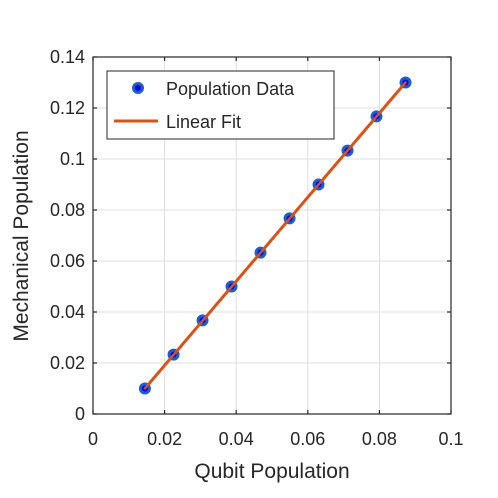  I want to click on legend-label-population-data: Population Data, so click(230, 89).